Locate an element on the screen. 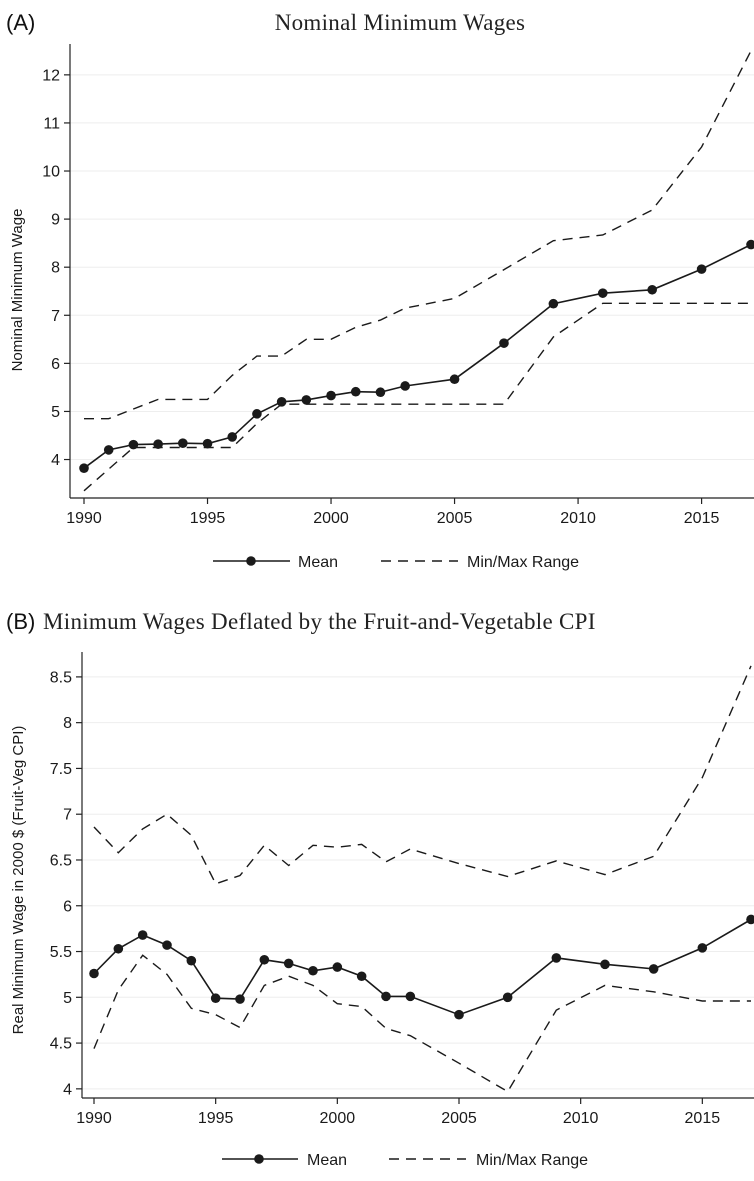 This screenshot has height=1181, width=754. y-tick-label: 9 is located at coordinates (55, 220).